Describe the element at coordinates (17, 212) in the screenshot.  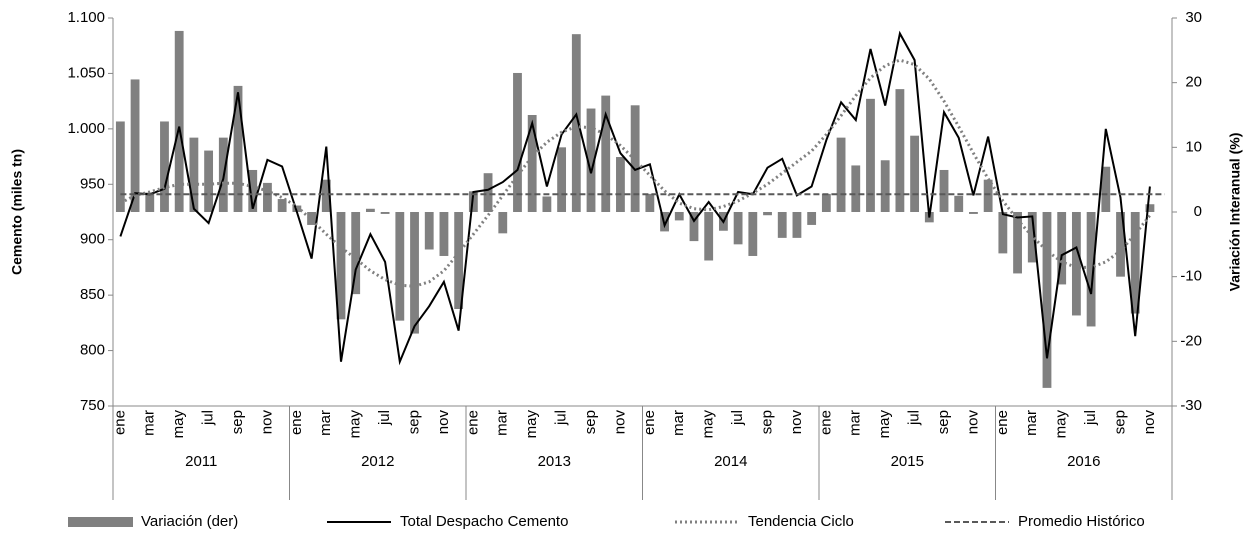
I see `y-axis-title: Cemento (miles tn)` at that location.